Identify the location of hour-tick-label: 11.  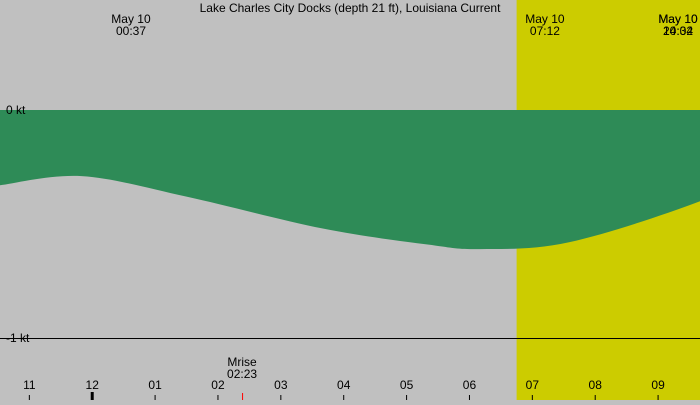
(29, 385).